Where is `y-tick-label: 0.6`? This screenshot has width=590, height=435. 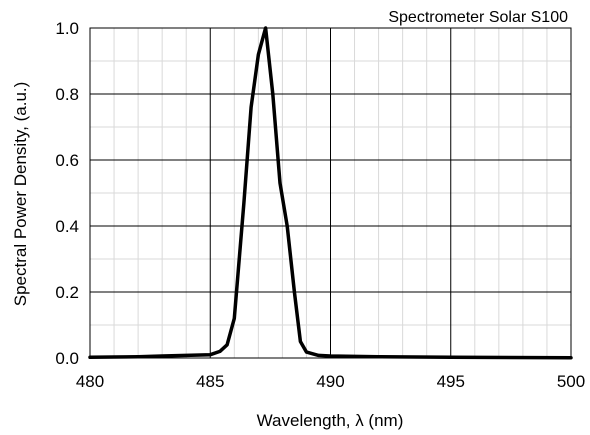 y-tick-label: 0.6 is located at coordinates (67, 160).